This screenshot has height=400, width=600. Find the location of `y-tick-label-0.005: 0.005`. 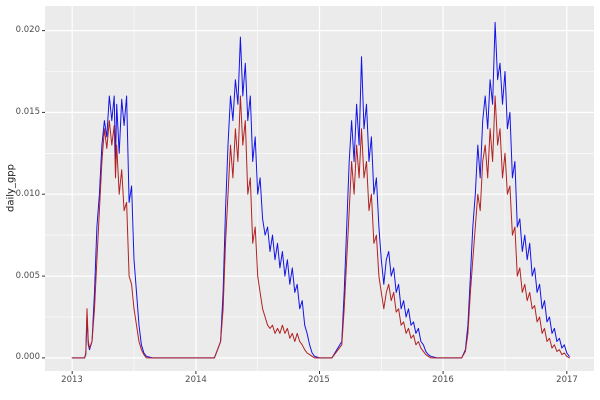

y-tick-label-0.005: 0.005 is located at coordinates (27, 276).